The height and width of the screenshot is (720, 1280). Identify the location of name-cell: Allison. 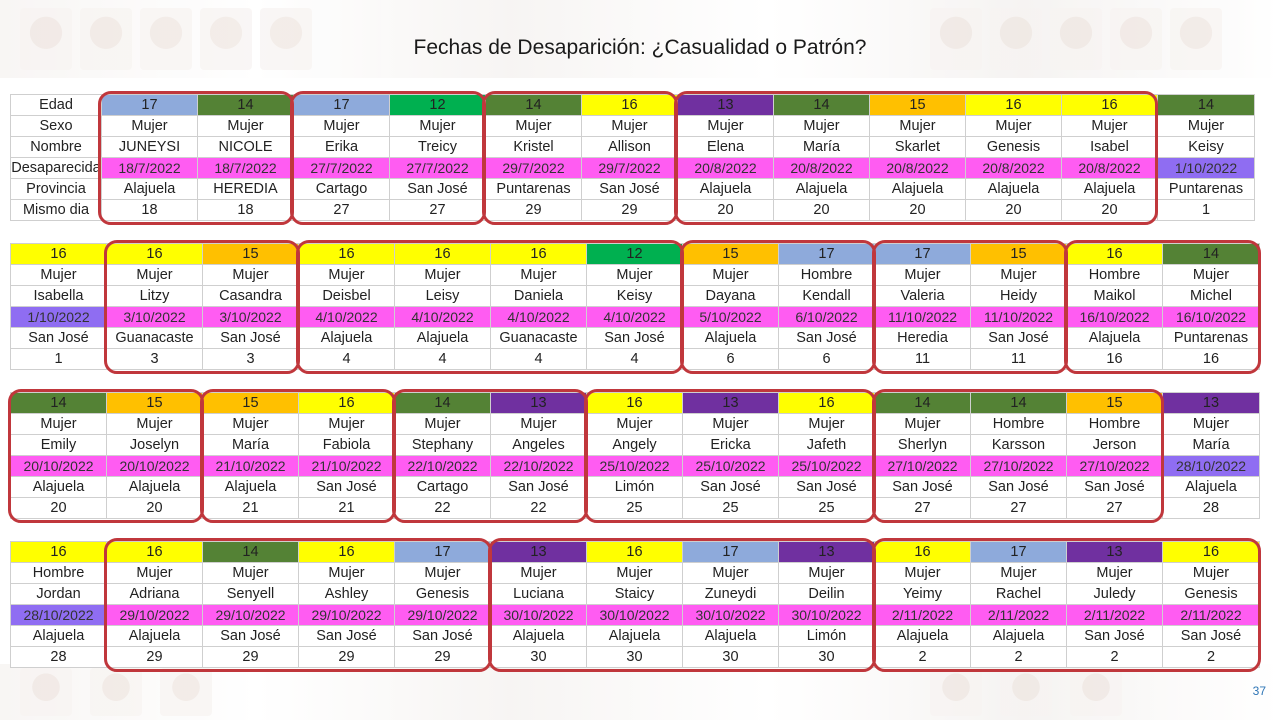
(629, 147).